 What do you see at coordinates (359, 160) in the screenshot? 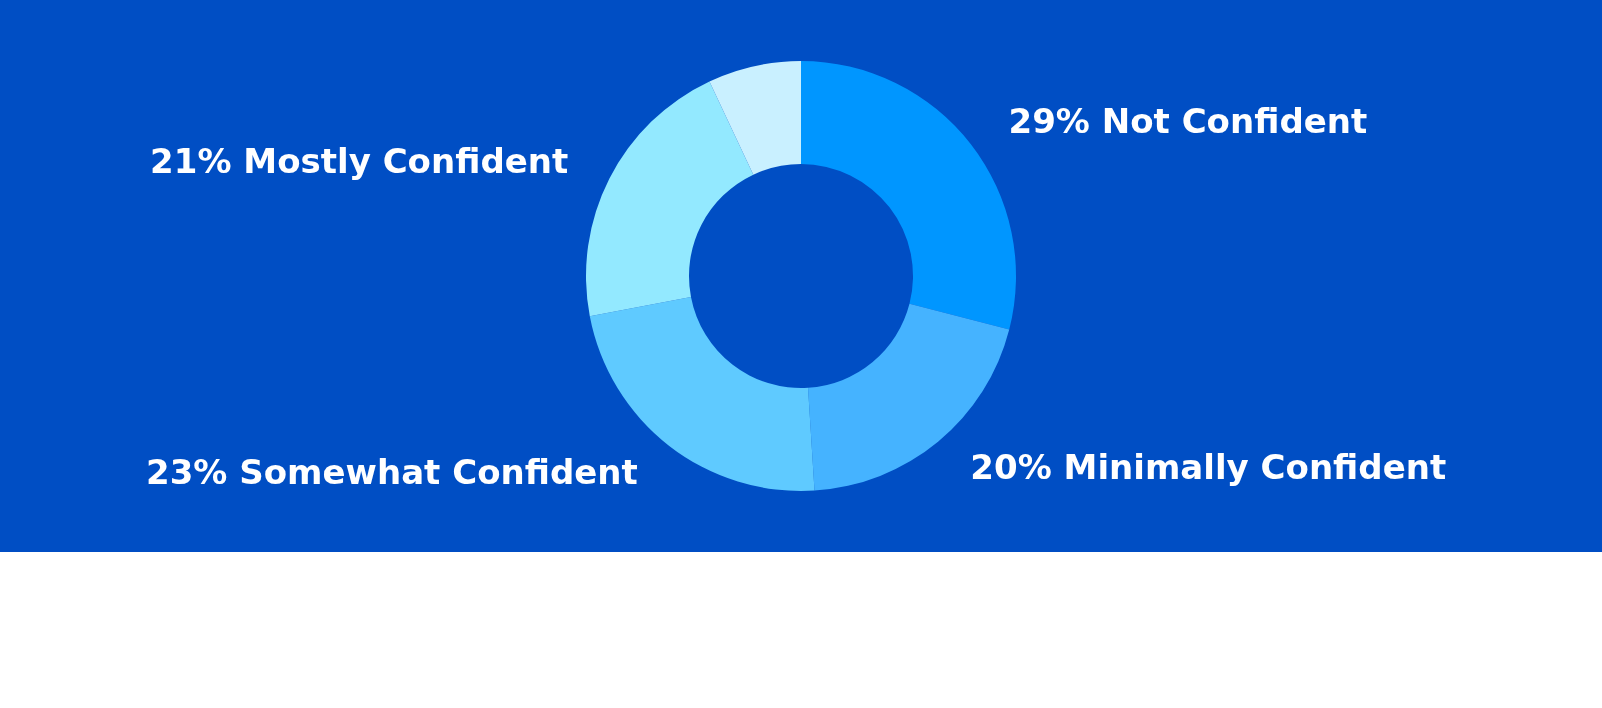
I see `slice-label: 21% Mostly Confident` at bounding box center [359, 160].